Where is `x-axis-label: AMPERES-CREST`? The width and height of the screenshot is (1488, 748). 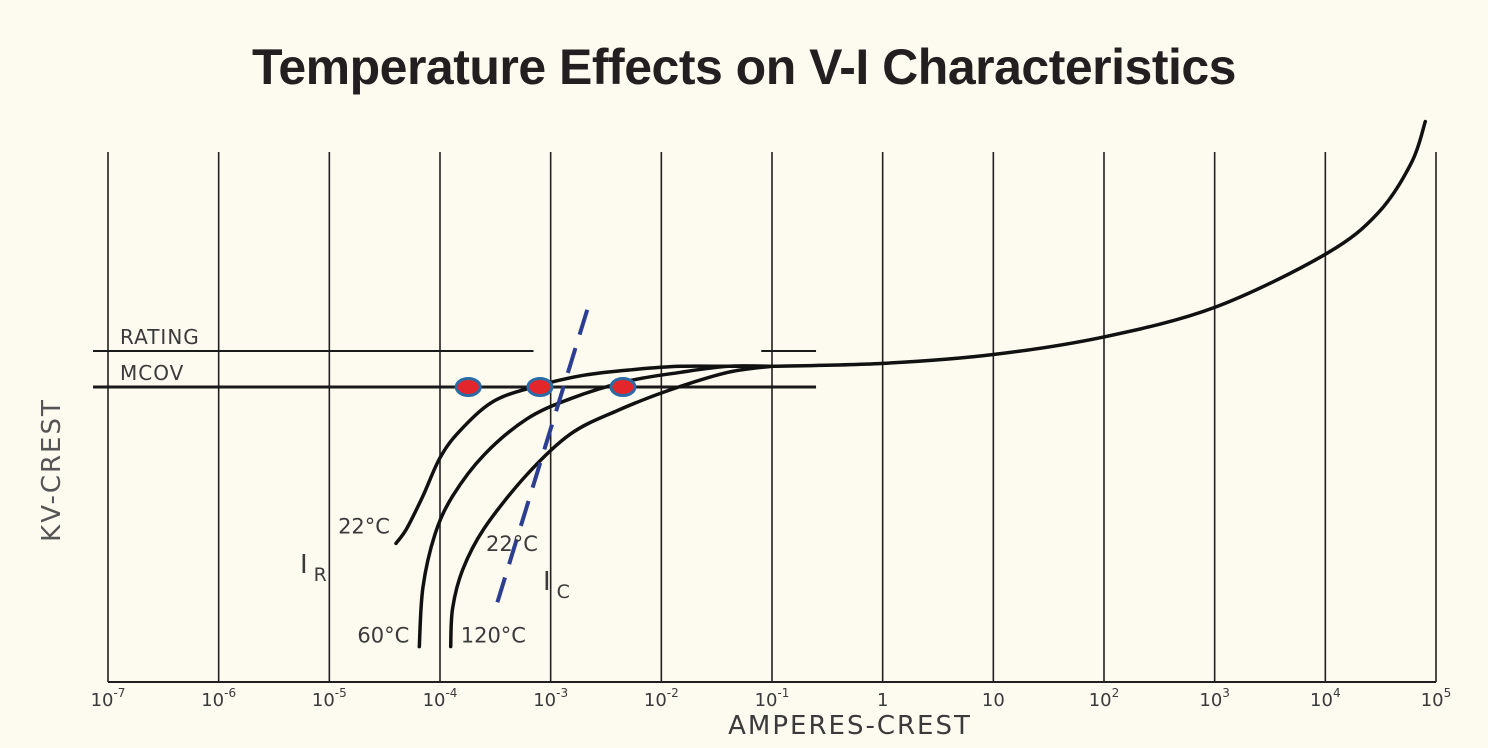
x-axis-label: AMPERES-CREST is located at coordinates (850, 726).